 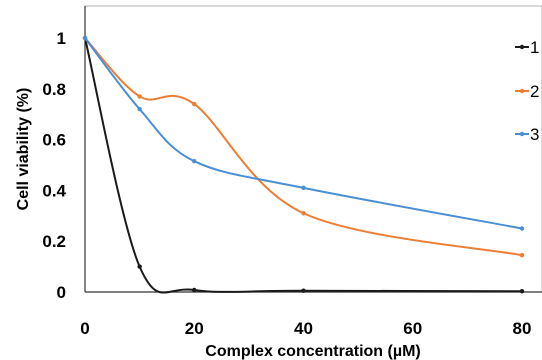 I want to click on x-tick-label: 60, so click(x=412, y=328).